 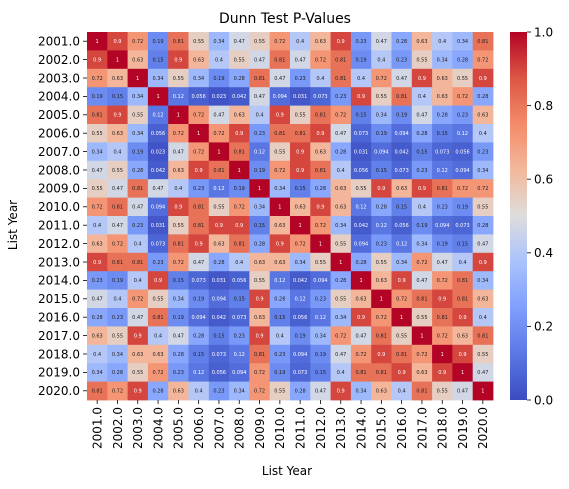 I want to click on x-tick-label: 2013.0, so click(x=341, y=428).